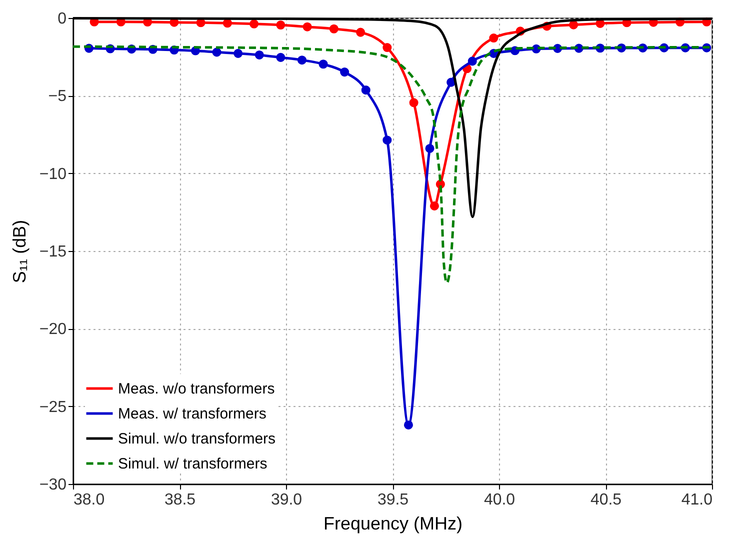 Image resolution: width=736 pixels, height=545 pixels. Describe the element at coordinates (393, 524) in the screenshot. I see `x-axis-title: Frequency (MHz)` at that location.